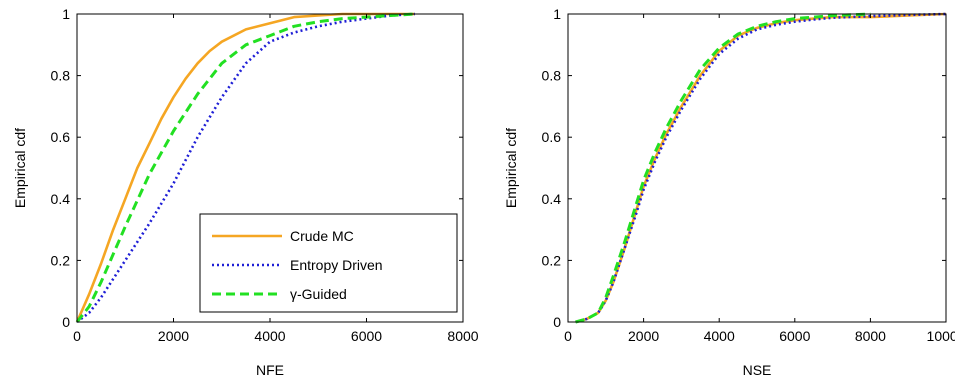 The image size is (955, 378). I want to click on legend-box, so click(328, 263).